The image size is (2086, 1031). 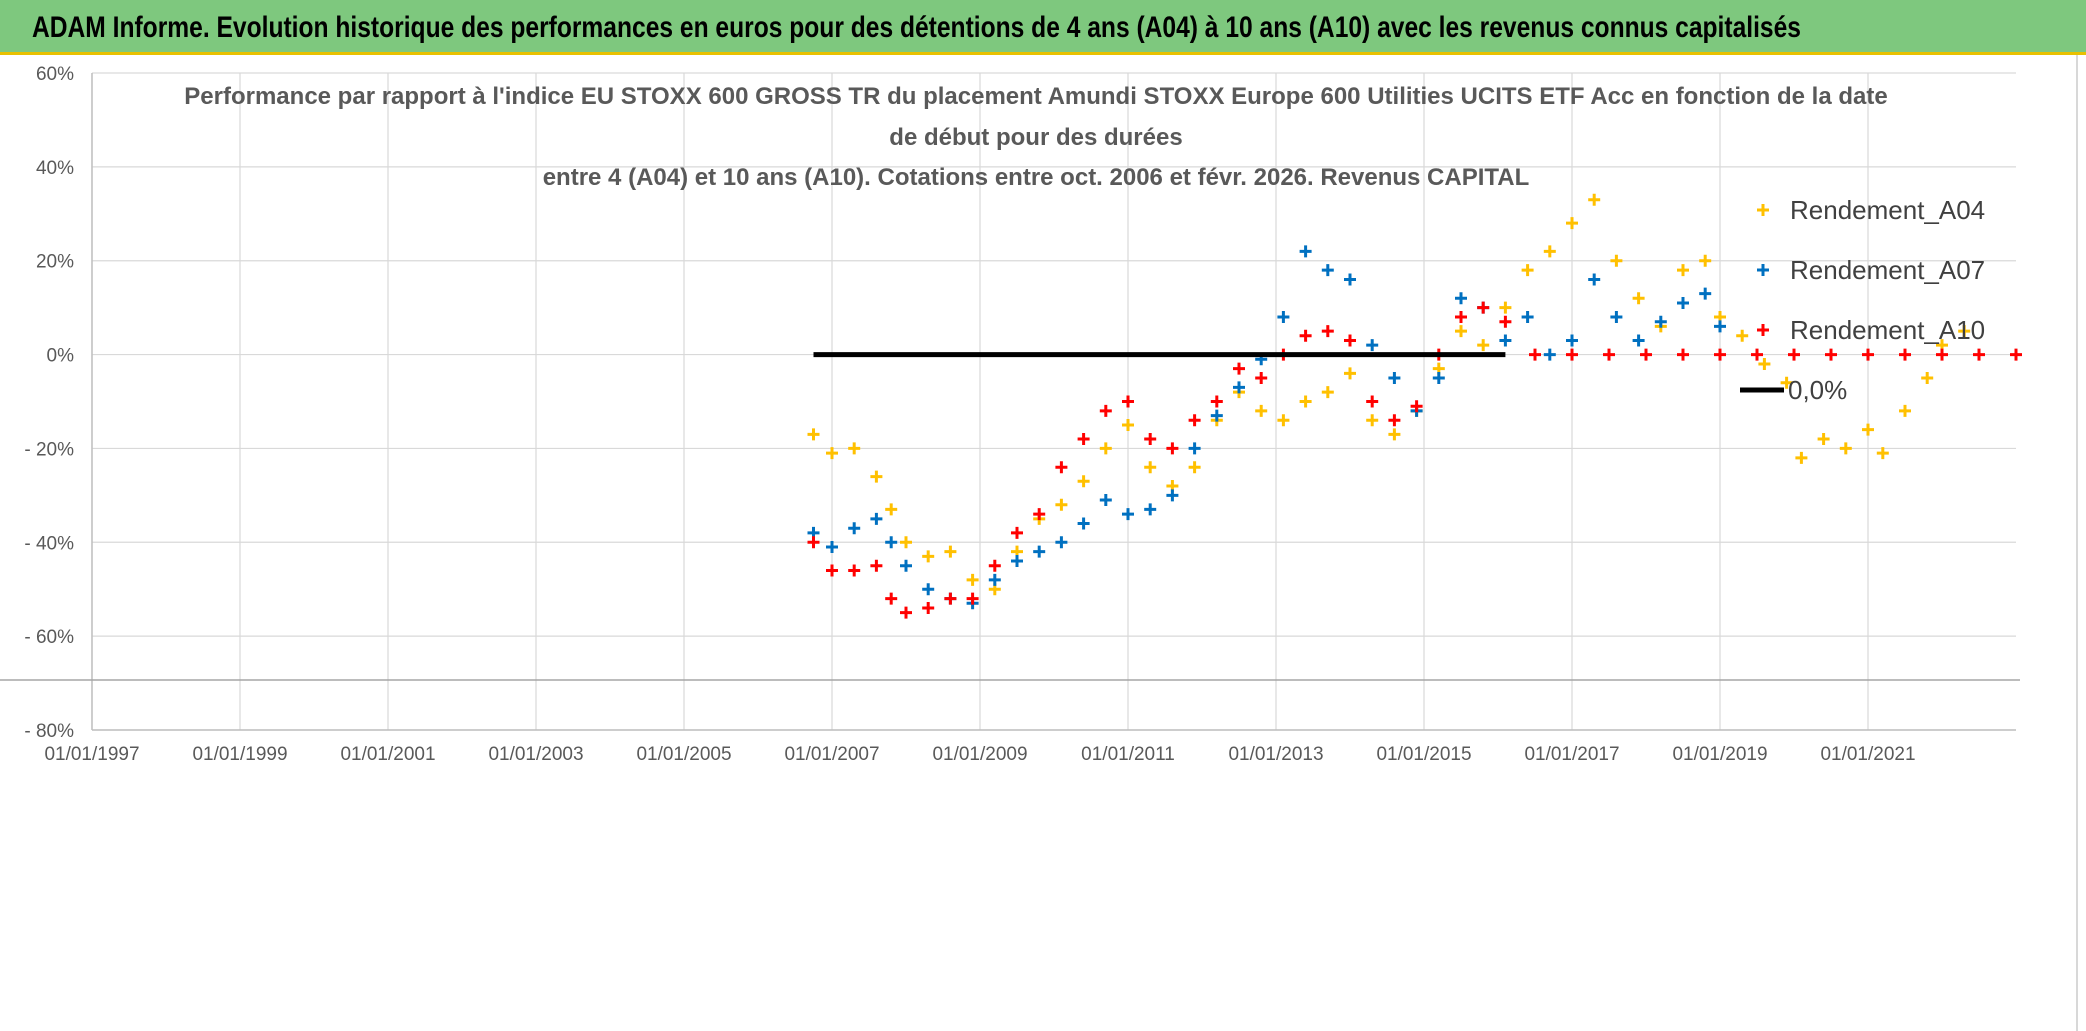 I want to click on data-point: Rendement_A07: 2013.4, 22%, so click(x=1305, y=251).